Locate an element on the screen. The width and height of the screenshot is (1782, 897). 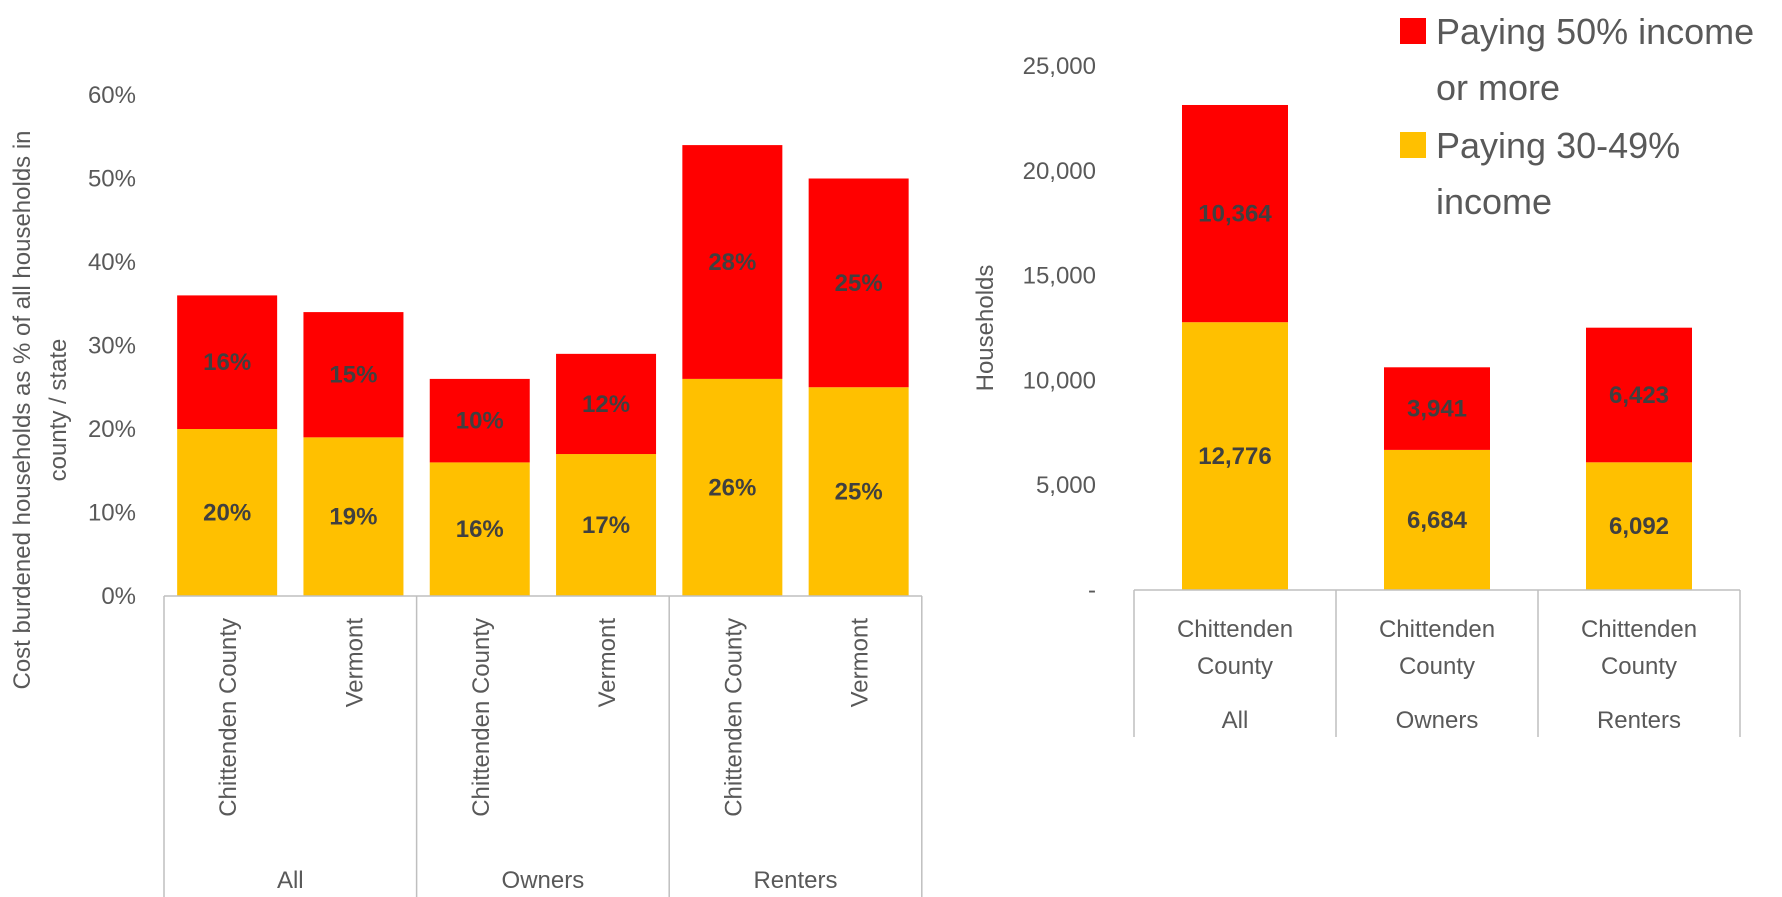
data-label: 6,423 is located at coordinates (1639, 395).